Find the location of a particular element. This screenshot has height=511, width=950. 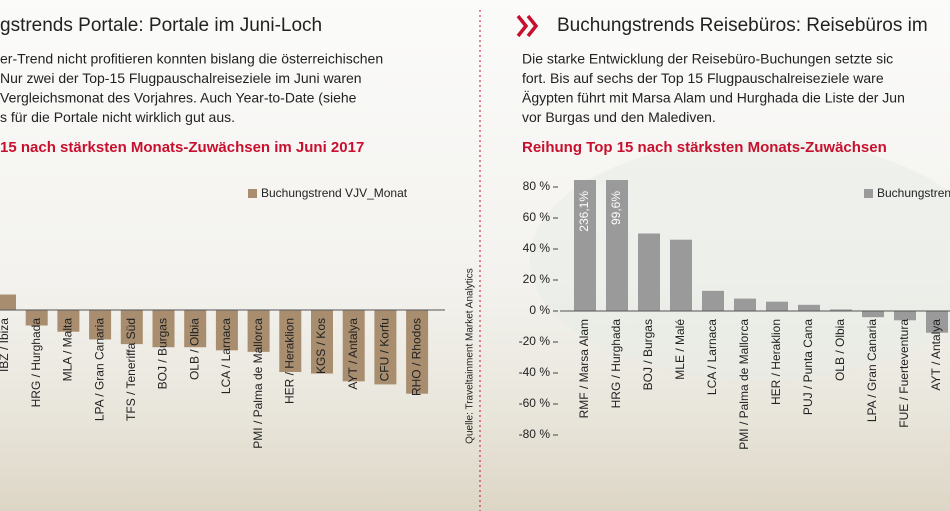

y-tick-label: 60 % is located at coordinates (537, 217).